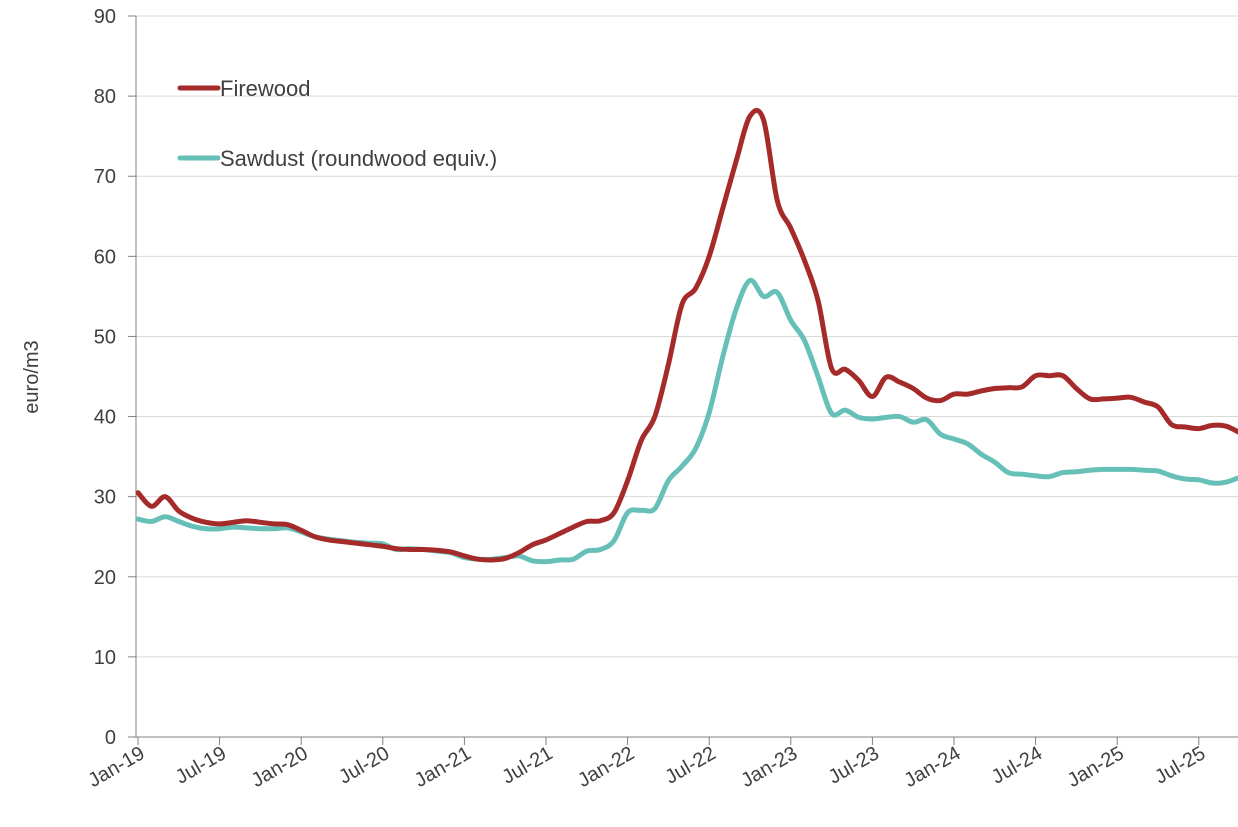 This screenshot has height=827, width=1238. What do you see at coordinates (105, 418) in the screenshot?
I see `y-tick-label: 40` at bounding box center [105, 418].